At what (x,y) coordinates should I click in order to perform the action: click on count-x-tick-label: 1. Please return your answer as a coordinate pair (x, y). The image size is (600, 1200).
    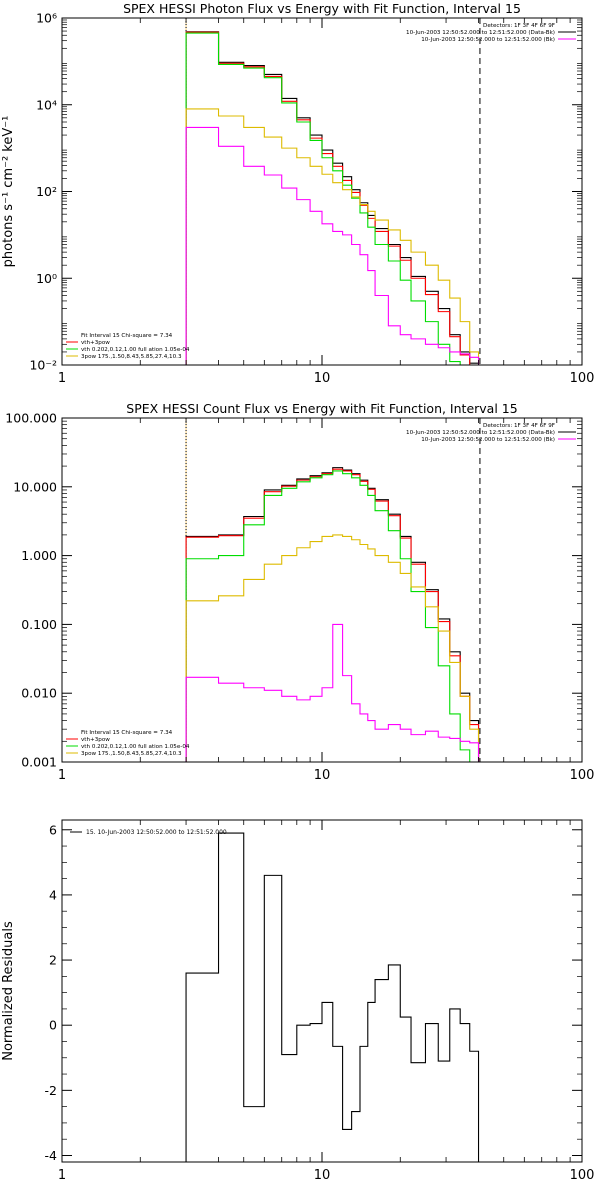
    Looking at the image, I should click on (62, 775).